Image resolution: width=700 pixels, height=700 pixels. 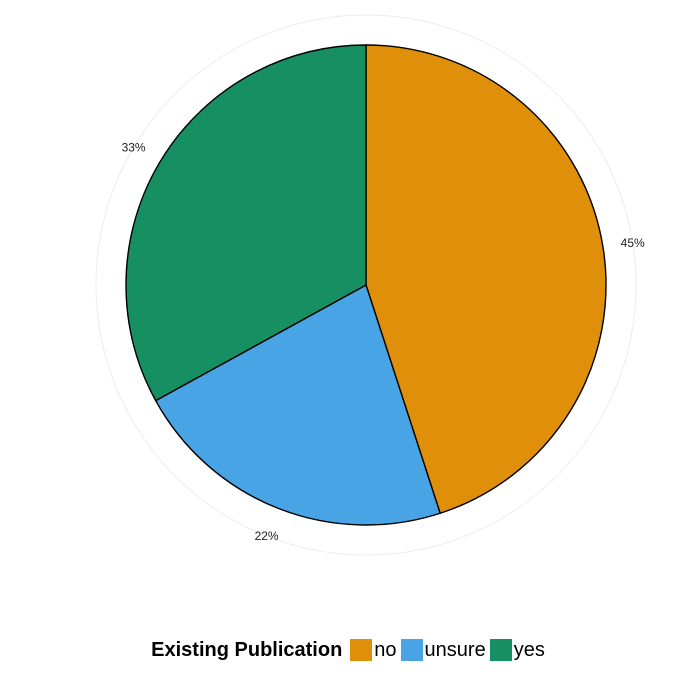 What do you see at coordinates (267, 536) in the screenshot?
I see `pie-label-unsure: 22%` at bounding box center [267, 536].